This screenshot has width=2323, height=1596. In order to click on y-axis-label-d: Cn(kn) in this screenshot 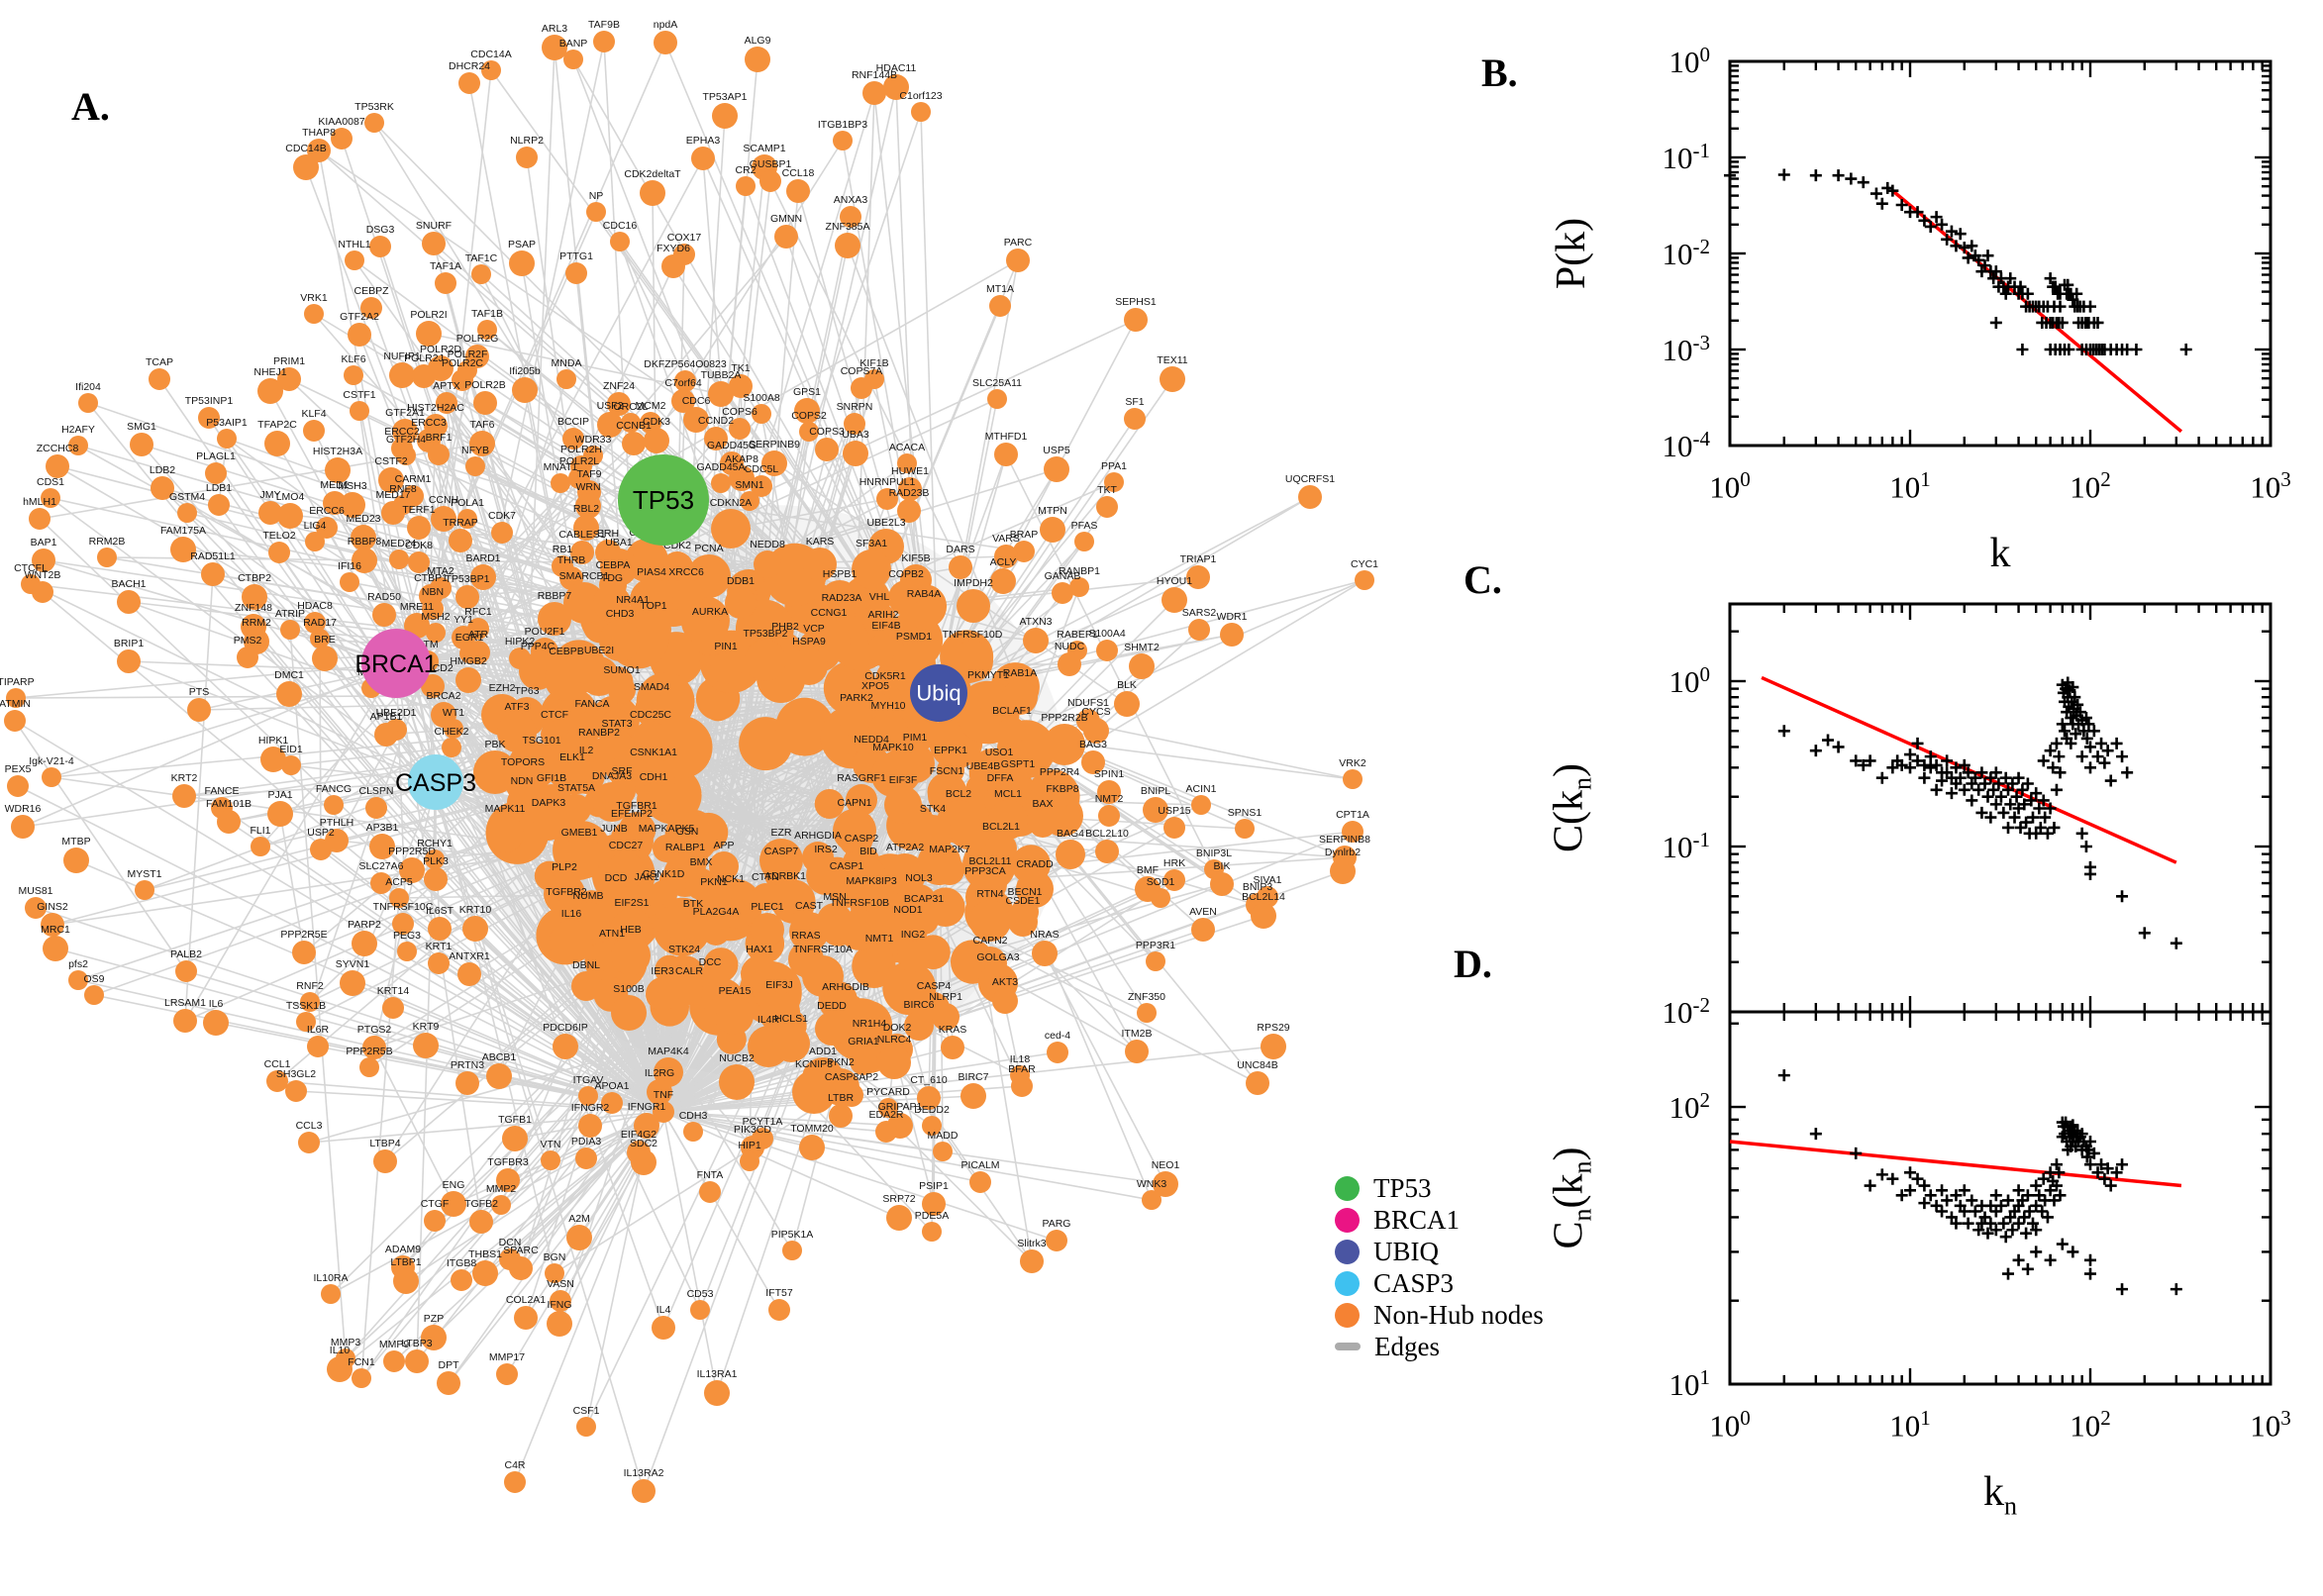, I will do `click(1572, 1198)`.